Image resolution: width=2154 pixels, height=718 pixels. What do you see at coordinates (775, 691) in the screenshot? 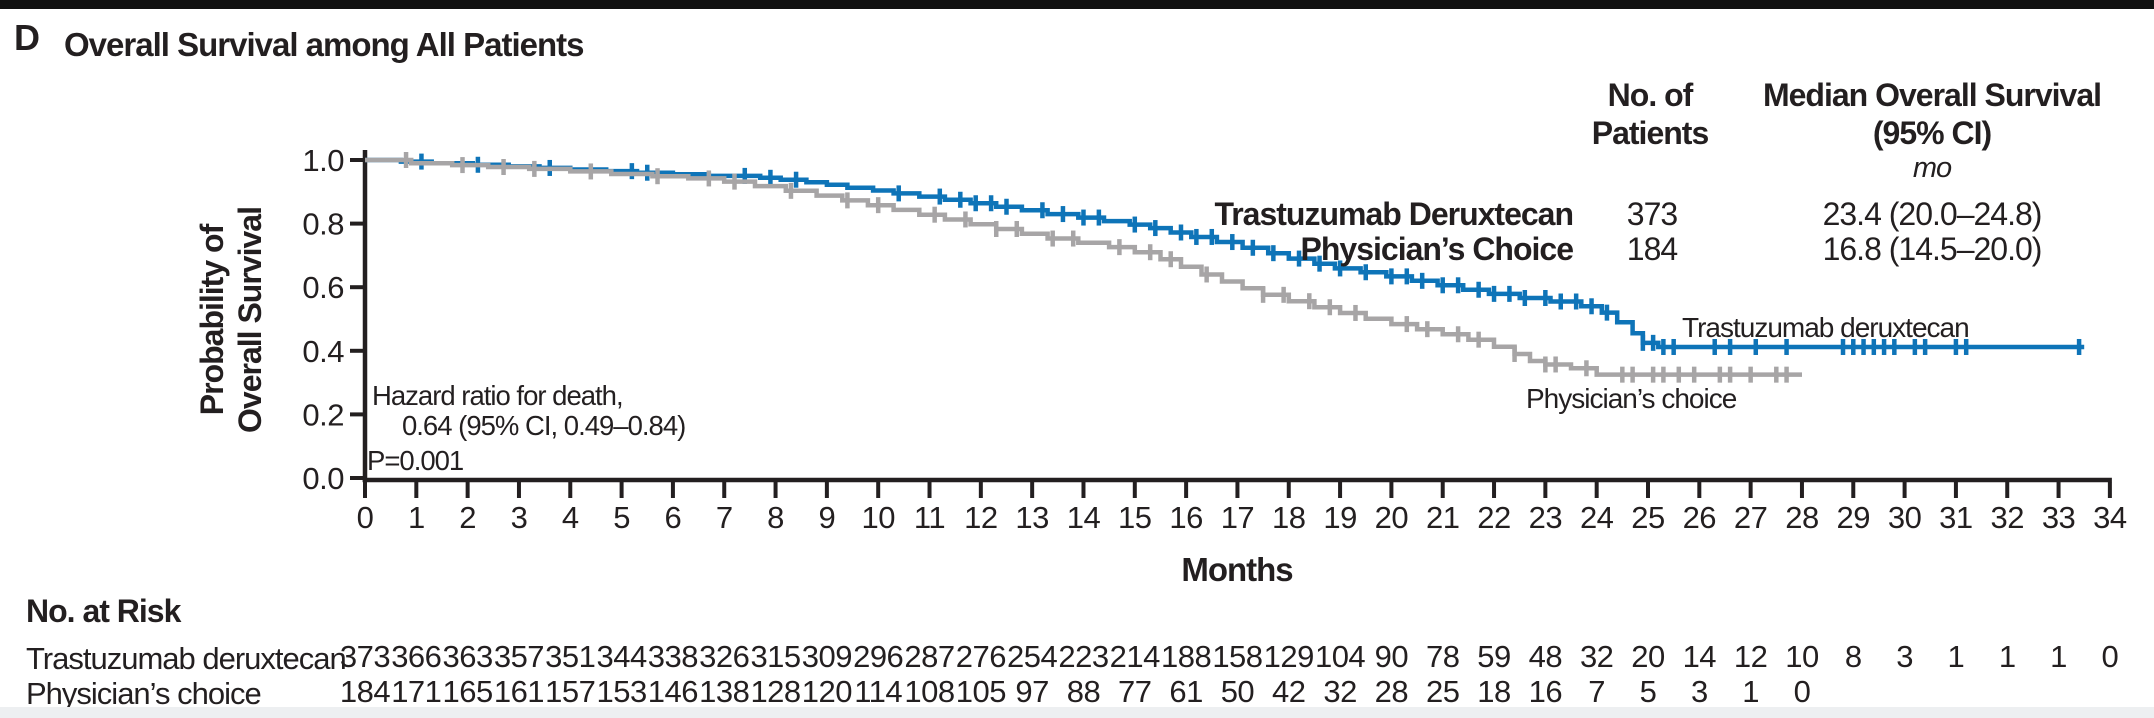
I see `at-risk-count: 128` at bounding box center [775, 691].